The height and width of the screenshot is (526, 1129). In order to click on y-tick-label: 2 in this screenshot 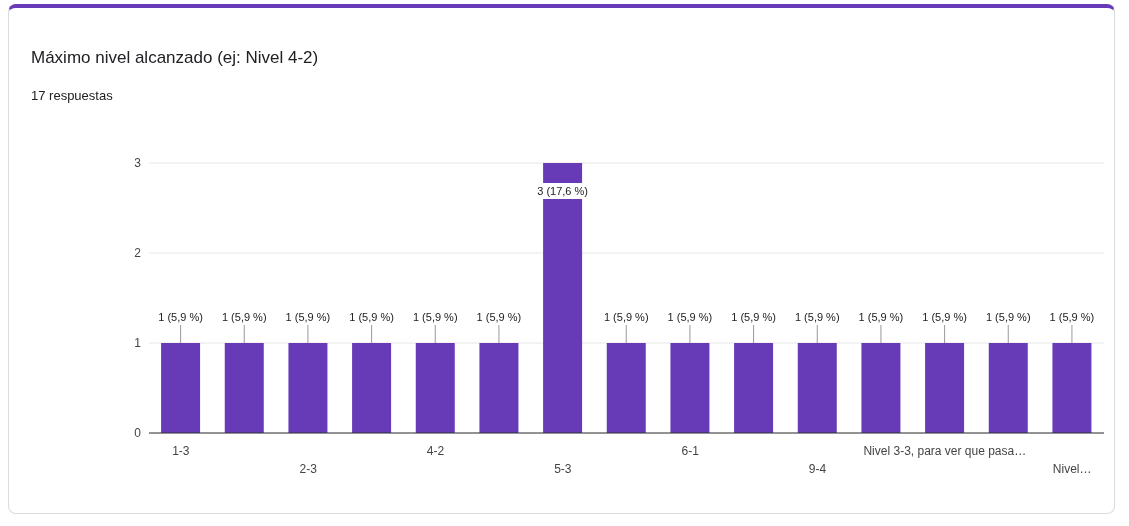, I will do `click(138, 253)`.